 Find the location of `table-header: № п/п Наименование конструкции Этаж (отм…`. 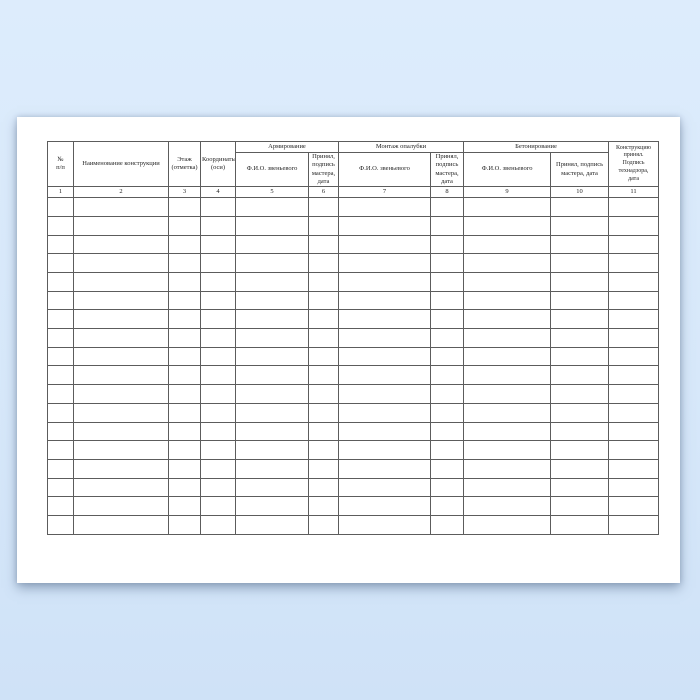

table-header: № п/п Наименование конструкции Этаж (отм… is located at coordinates (353, 169).